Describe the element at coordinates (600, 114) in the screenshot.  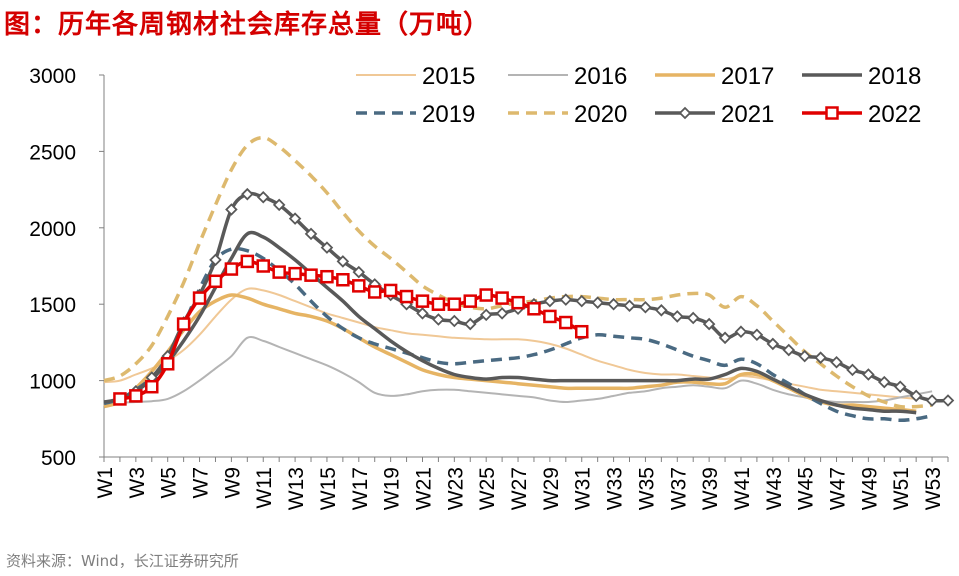
I see `legend-label-2020: 2020` at that location.